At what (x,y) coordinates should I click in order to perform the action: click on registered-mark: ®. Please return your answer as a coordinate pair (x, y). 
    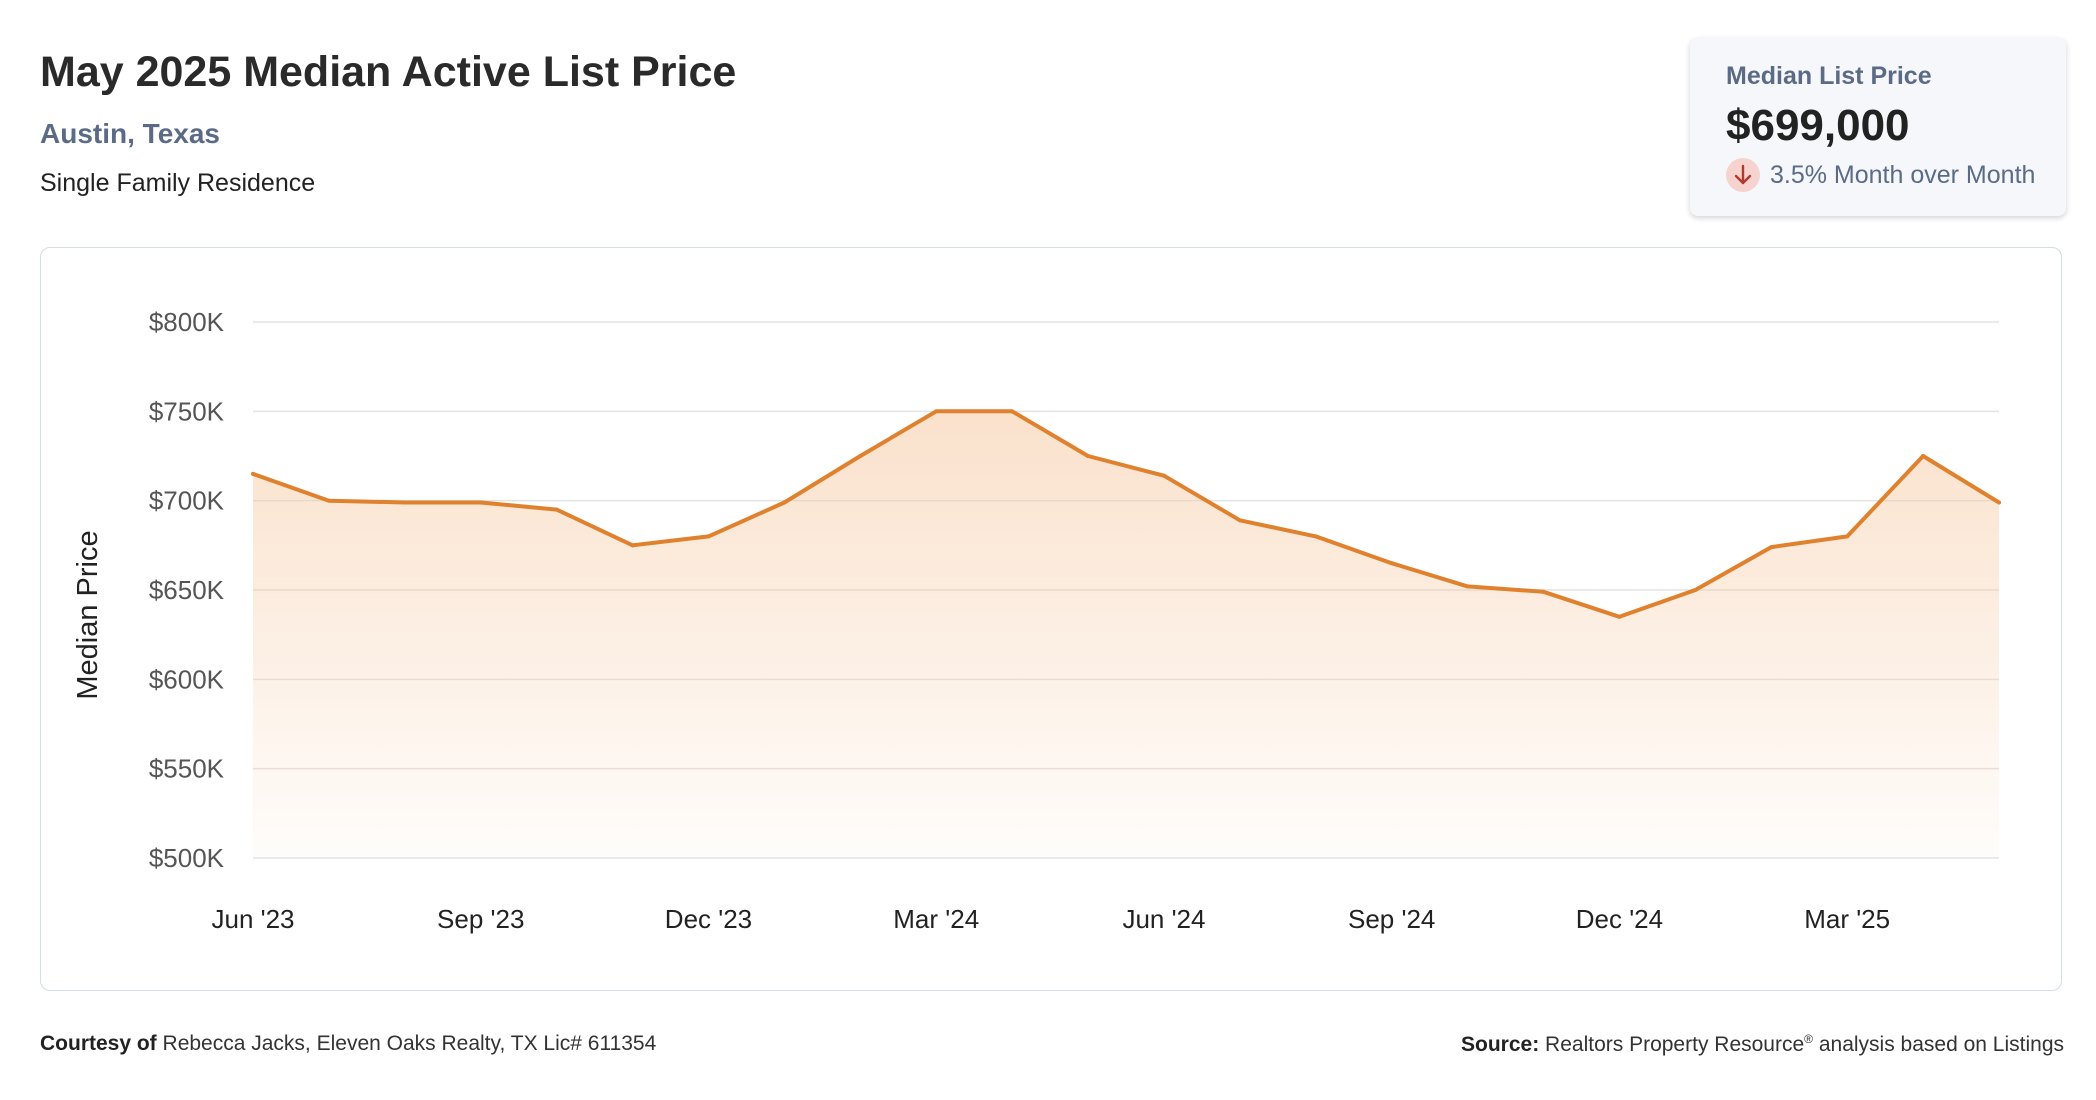
    Looking at the image, I should click on (1808, 1039).